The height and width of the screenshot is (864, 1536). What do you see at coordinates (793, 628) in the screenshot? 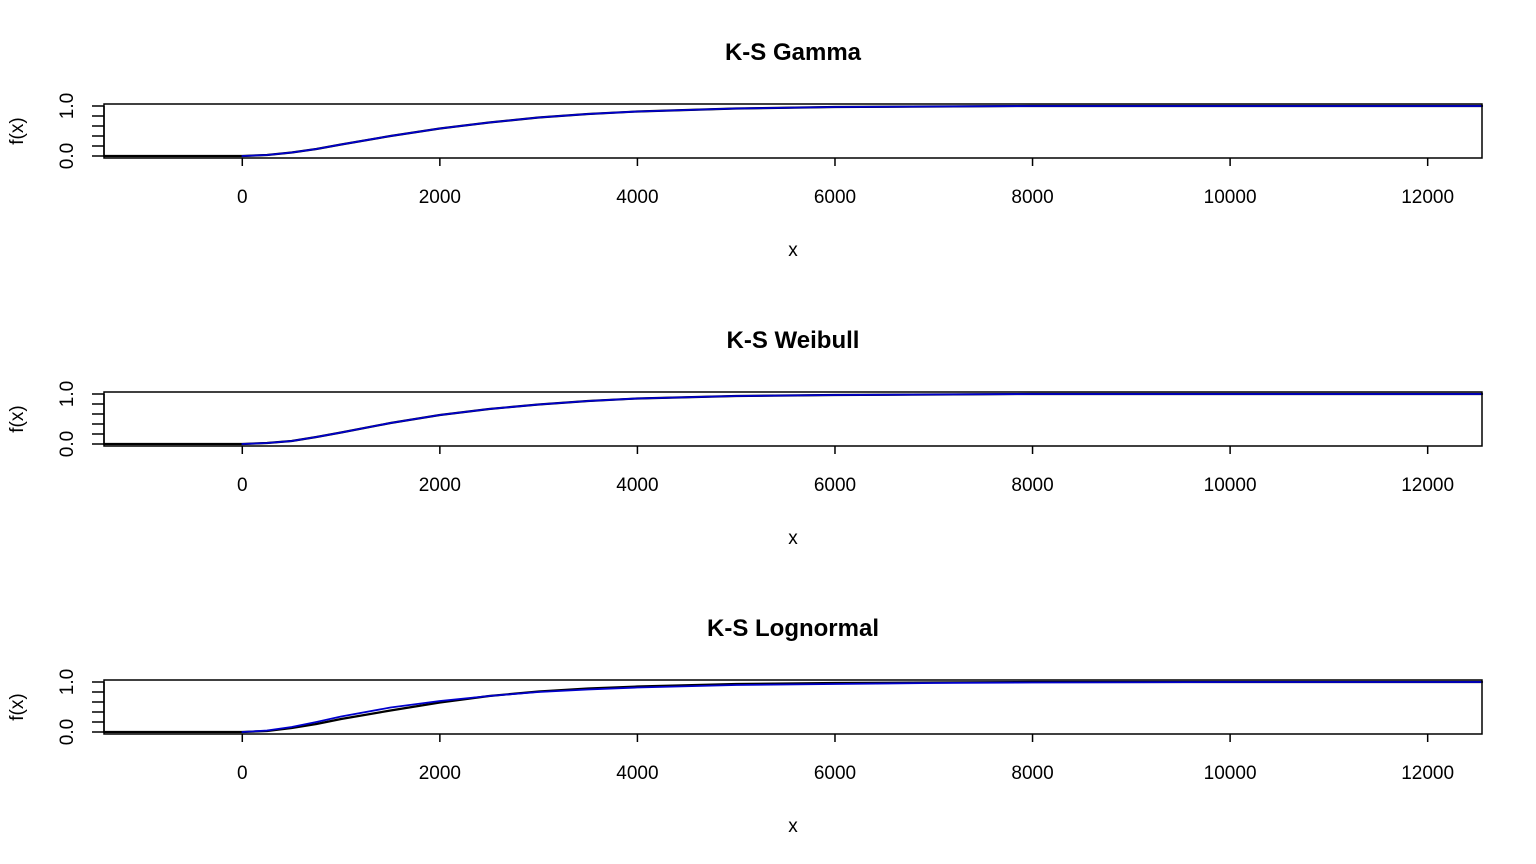
I see `panel-title: K-S Lognormal` at bounding box center [793, 628].